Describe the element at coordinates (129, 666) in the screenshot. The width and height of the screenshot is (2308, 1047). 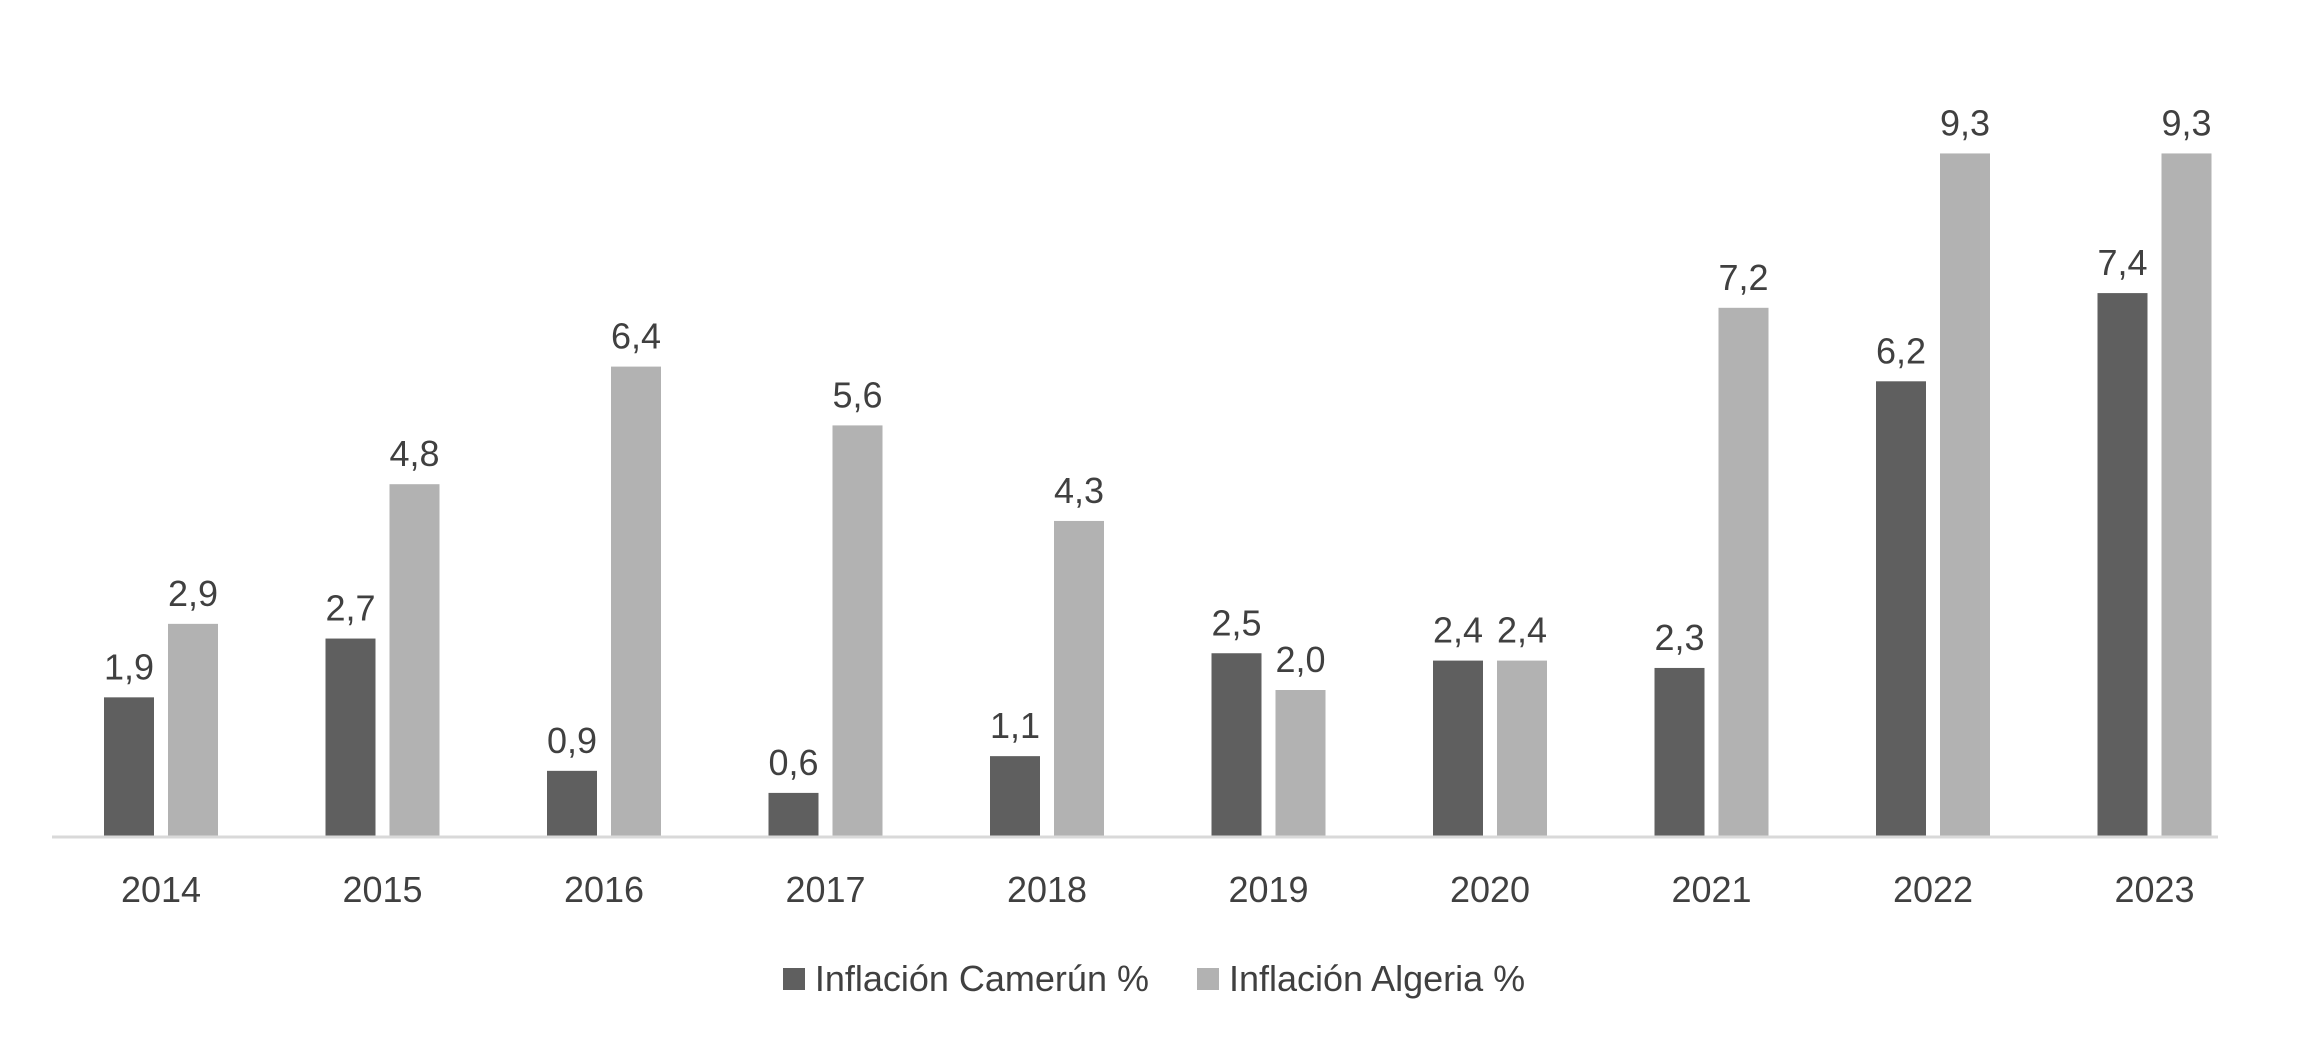
I see `data-label-cameroon-2014: 1,9` at that location.